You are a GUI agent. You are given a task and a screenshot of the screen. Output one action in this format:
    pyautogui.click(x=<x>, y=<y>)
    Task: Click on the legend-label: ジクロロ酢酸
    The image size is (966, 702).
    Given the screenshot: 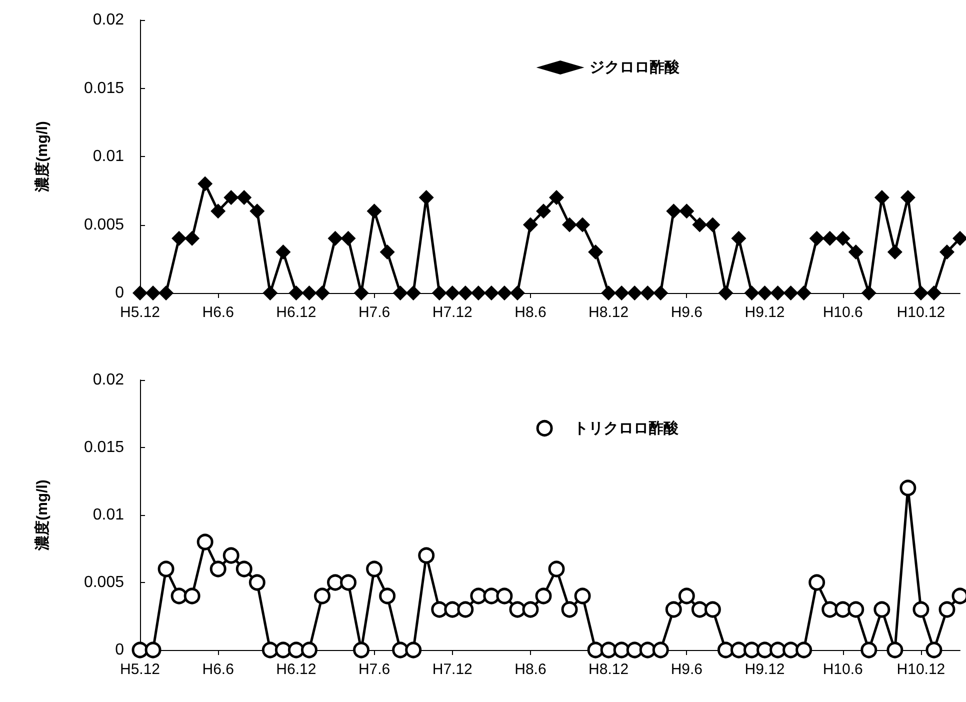 What is the action you would take?
    pyautogui.click(x=634, y=67)
    